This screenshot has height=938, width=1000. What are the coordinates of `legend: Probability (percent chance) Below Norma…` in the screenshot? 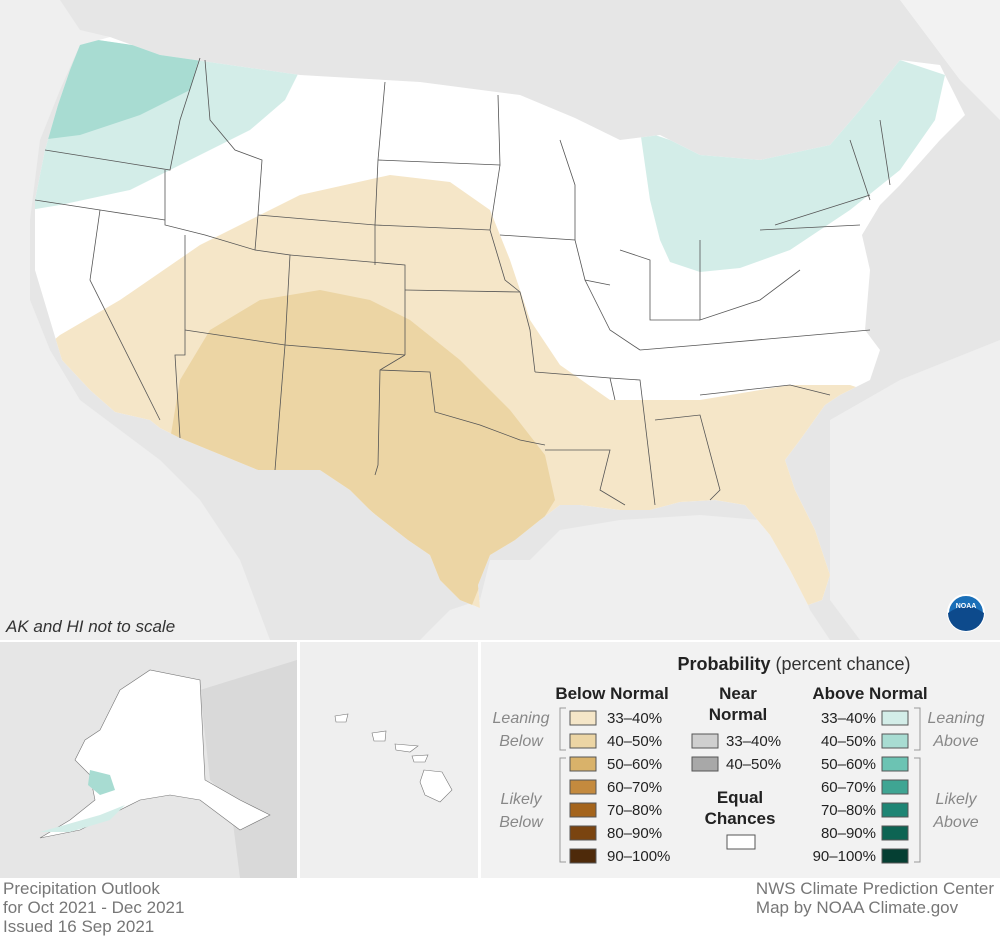 It's located at (740, 760).